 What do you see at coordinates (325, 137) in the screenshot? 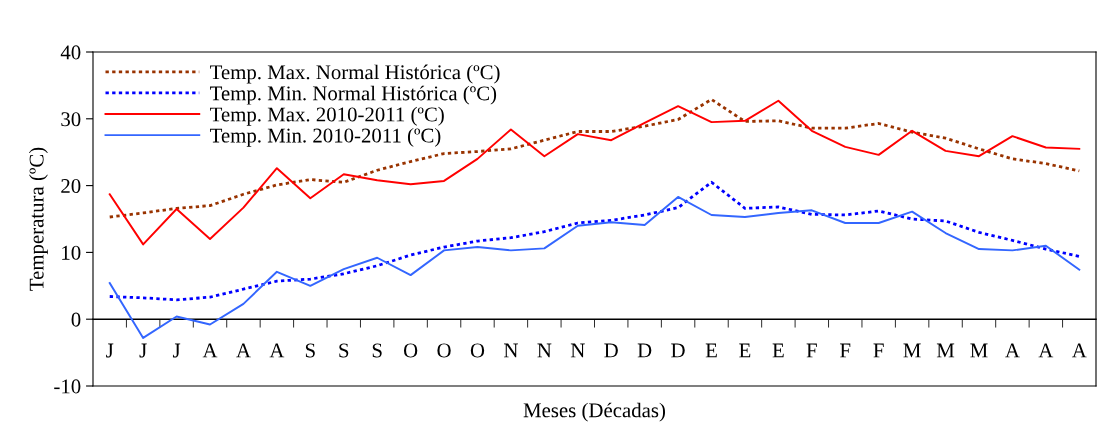
I see `legend-label: Temp. Min. 2010-2011 (ºC)` at bounding box center [325, 137].